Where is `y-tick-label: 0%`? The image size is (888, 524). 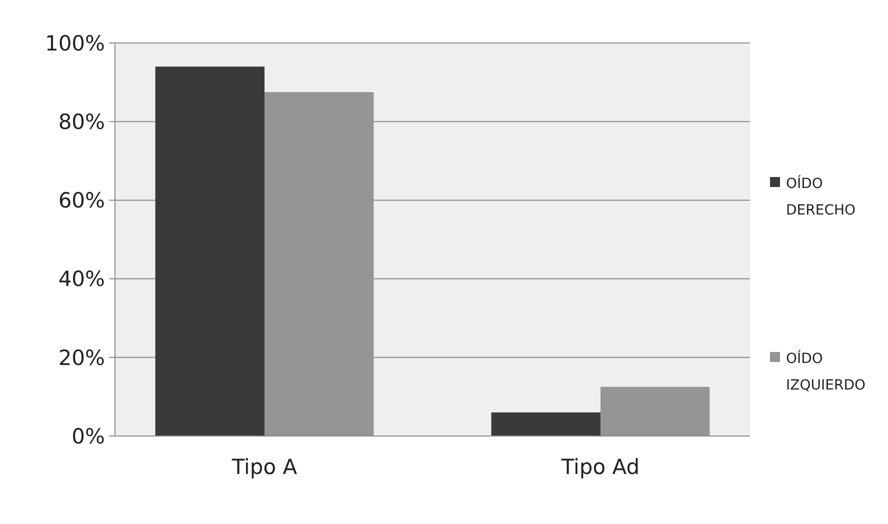 y-tick-label: 0% is located at coordinates (88, 436).